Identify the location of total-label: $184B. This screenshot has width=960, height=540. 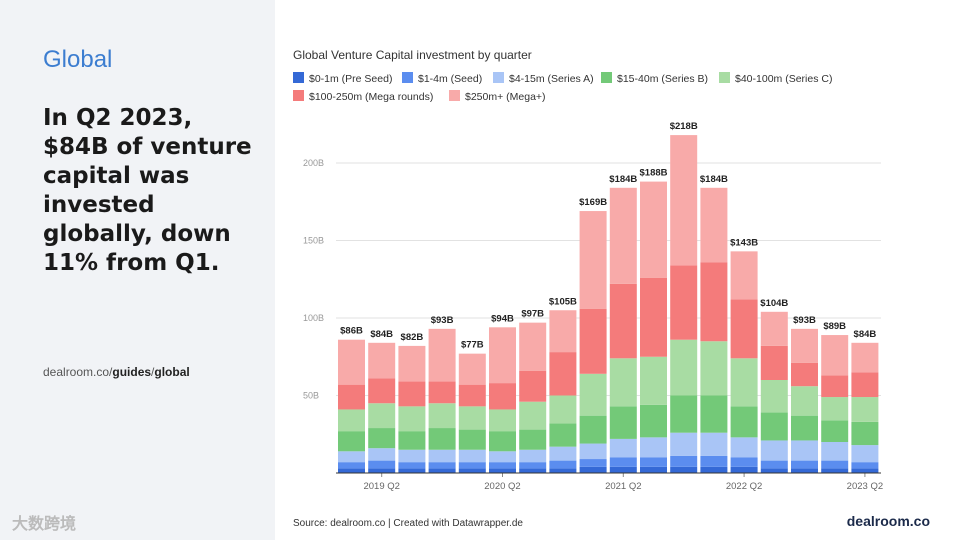
(623, 179).